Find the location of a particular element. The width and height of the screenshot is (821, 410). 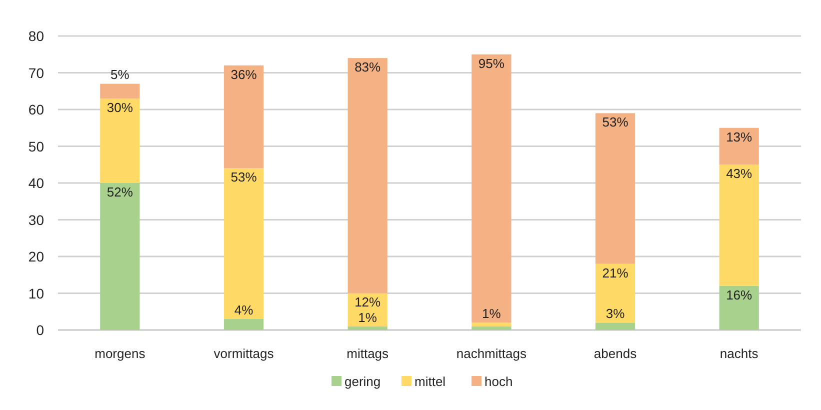

annotation: 36% is located at coordinates (244, 74).